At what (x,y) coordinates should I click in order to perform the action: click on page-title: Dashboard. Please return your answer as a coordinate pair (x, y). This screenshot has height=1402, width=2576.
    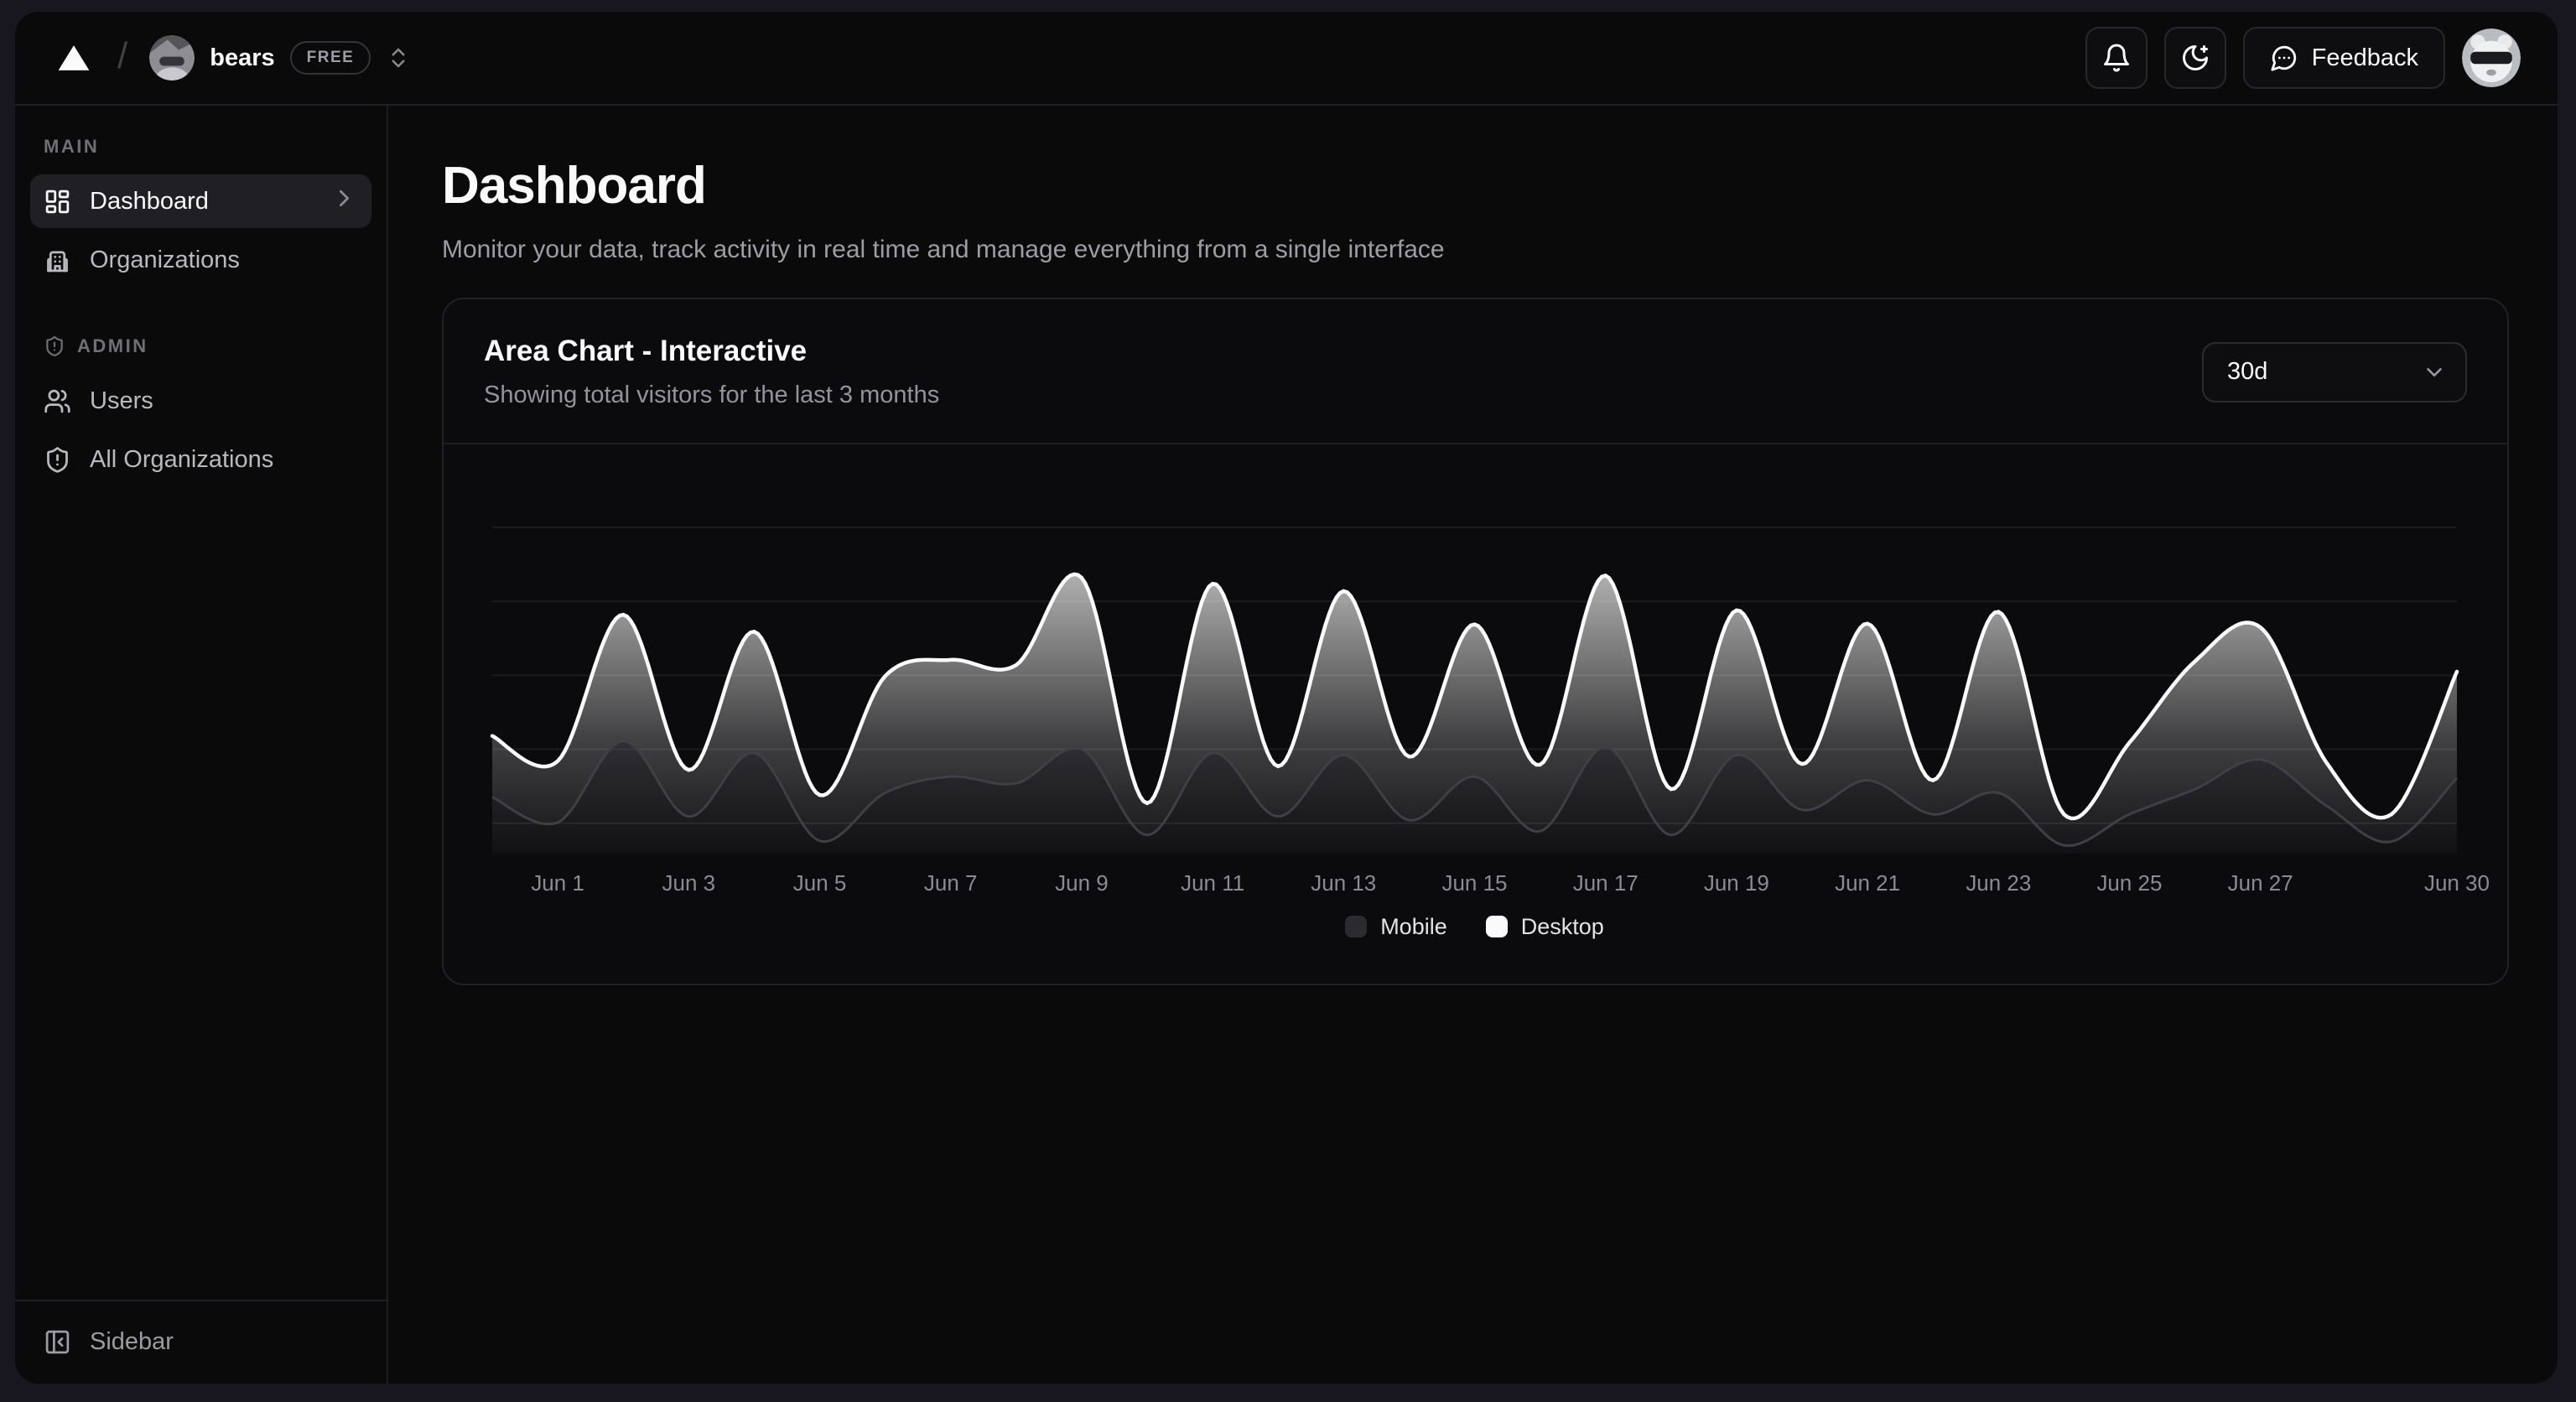
    Looking at the image, I should click on (574, 186).